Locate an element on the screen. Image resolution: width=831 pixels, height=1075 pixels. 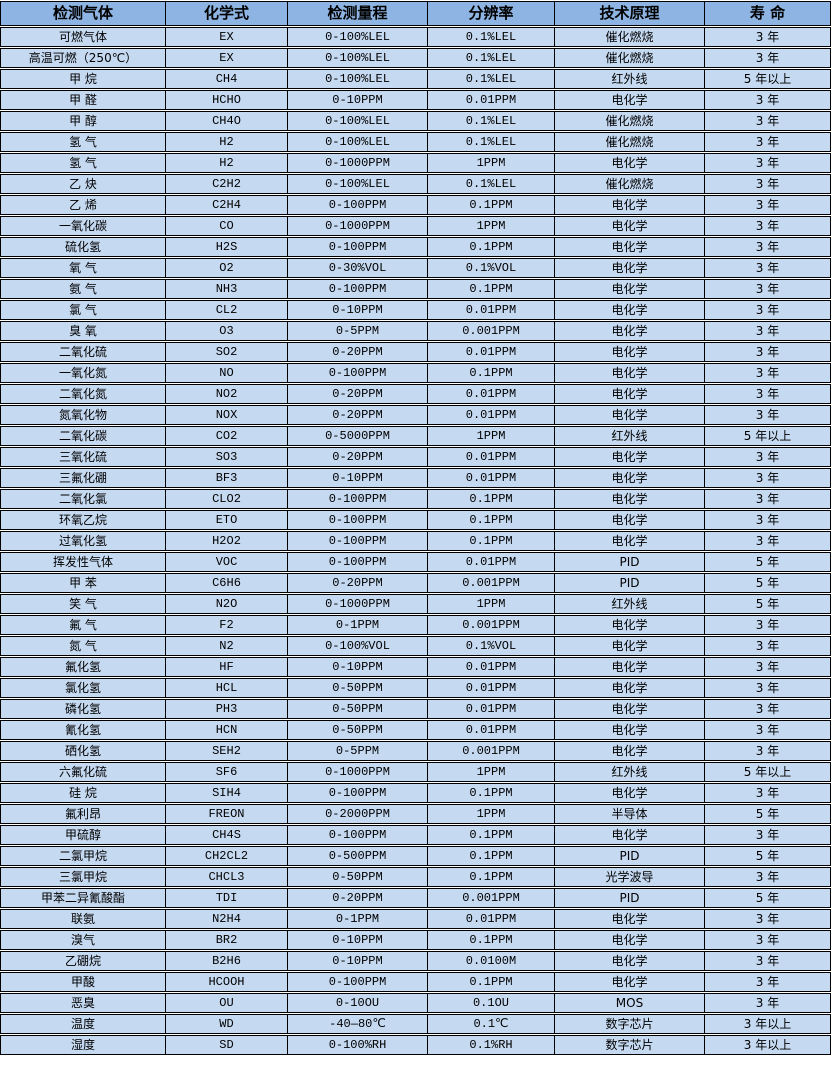
formula-cell: BF3 is located at coordinates (227, 478).